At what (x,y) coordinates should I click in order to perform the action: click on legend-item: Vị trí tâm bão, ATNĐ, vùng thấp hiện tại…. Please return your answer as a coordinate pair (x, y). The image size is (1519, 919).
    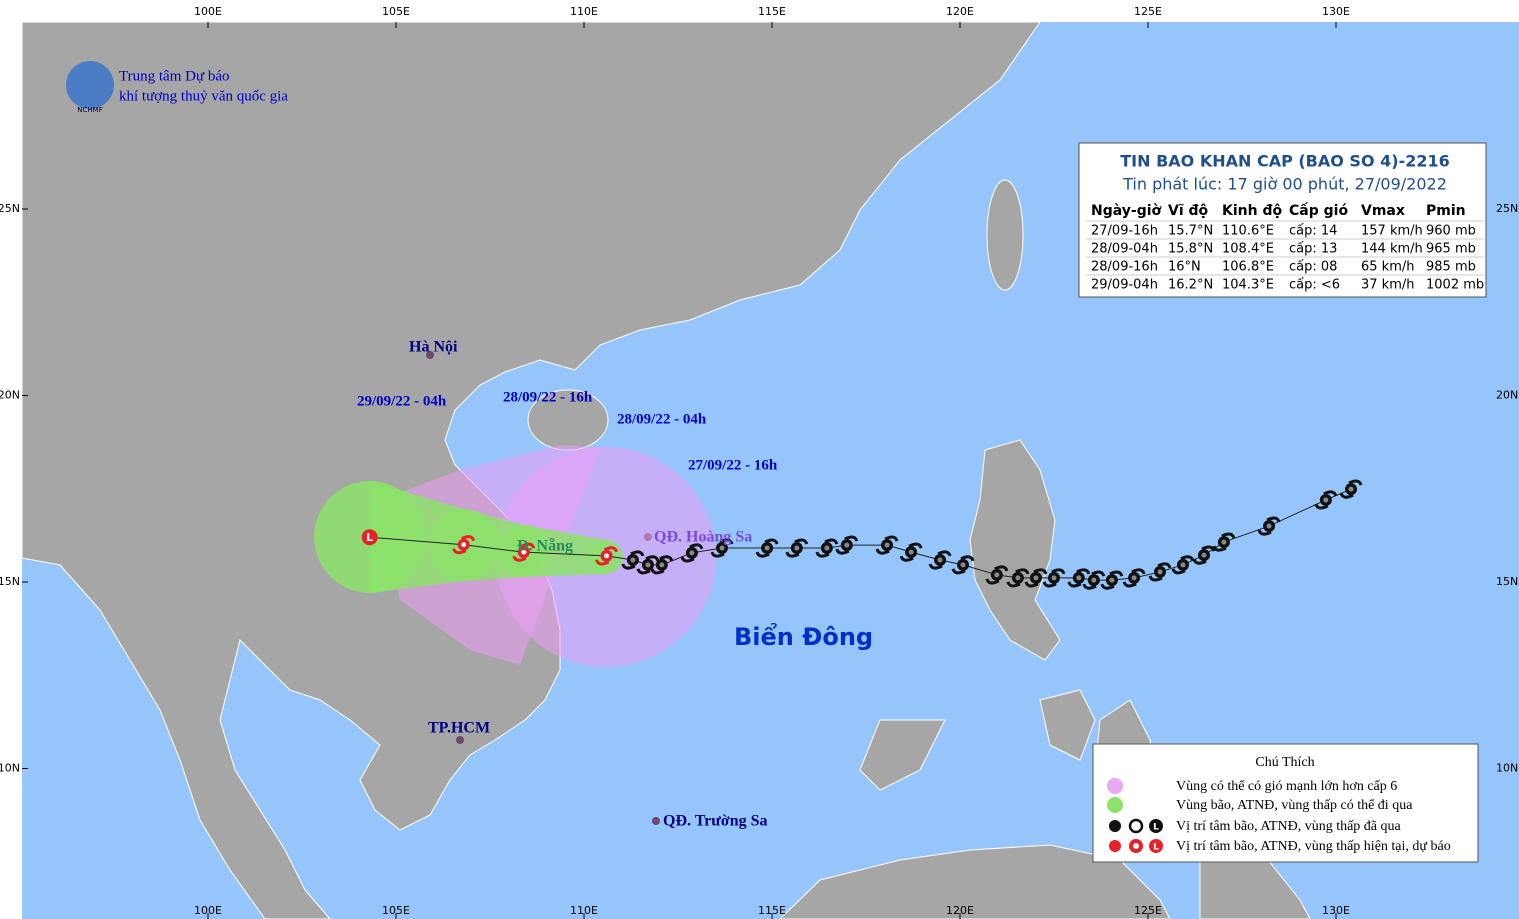
    Looking at the image, I should click on (1313, 846).